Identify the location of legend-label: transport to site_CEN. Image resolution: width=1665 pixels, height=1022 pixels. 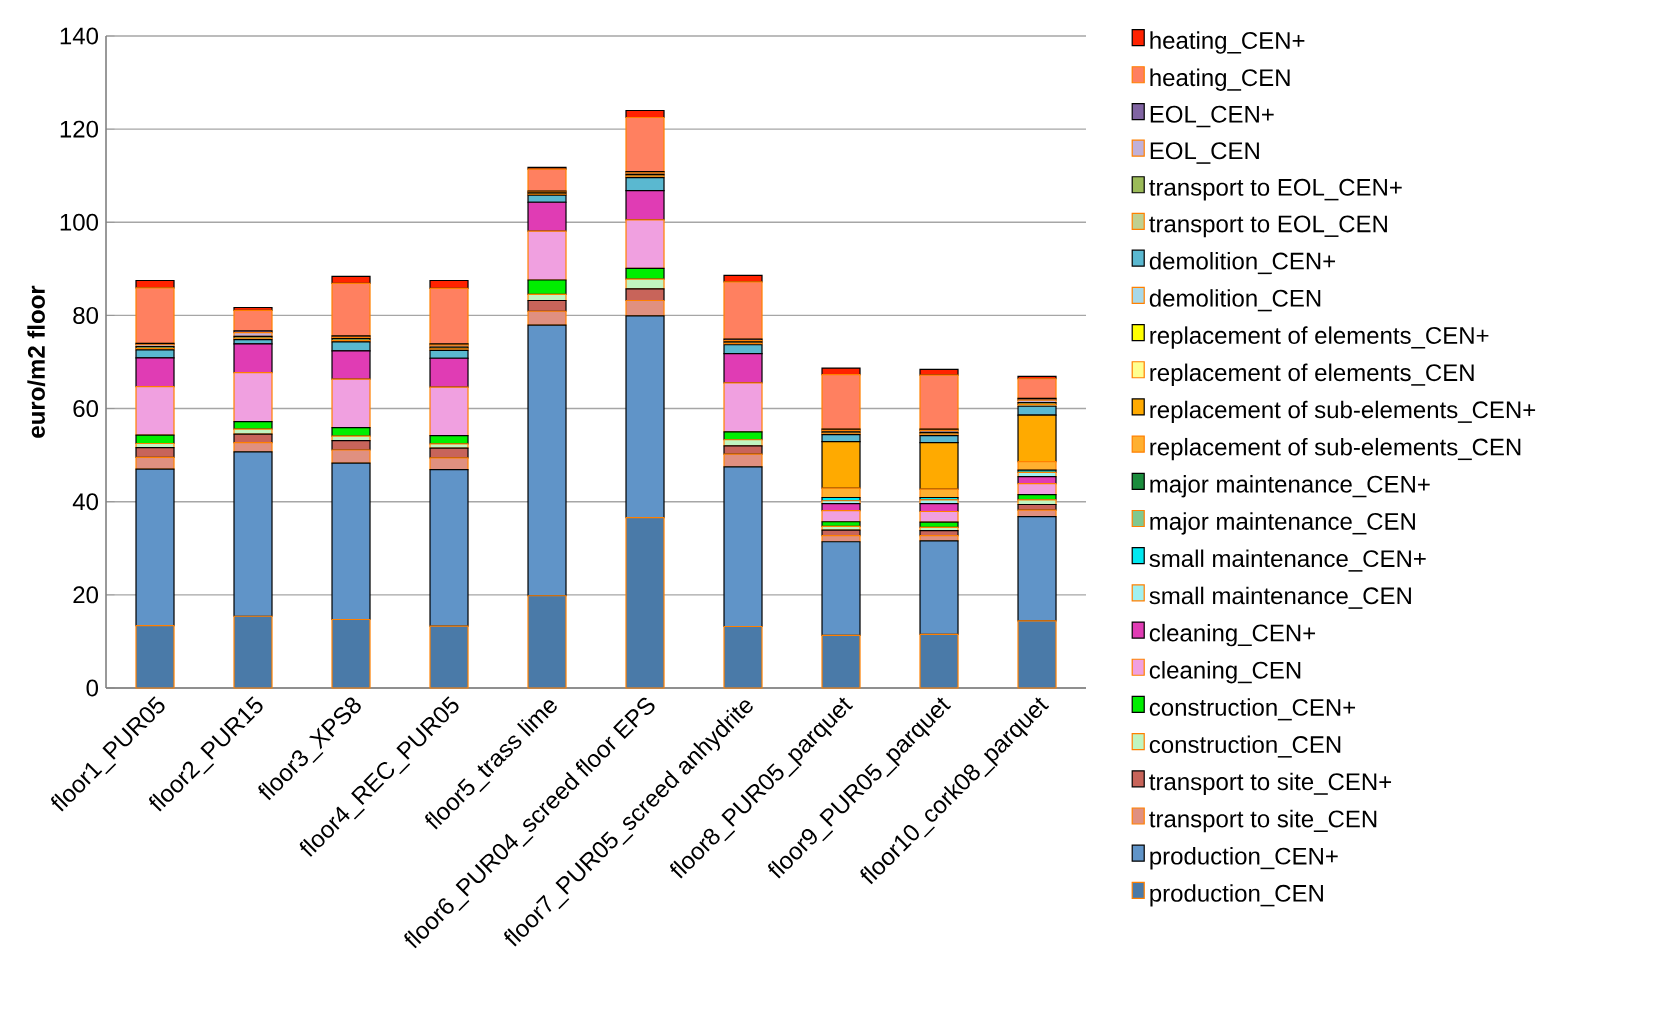
(1263, 821).